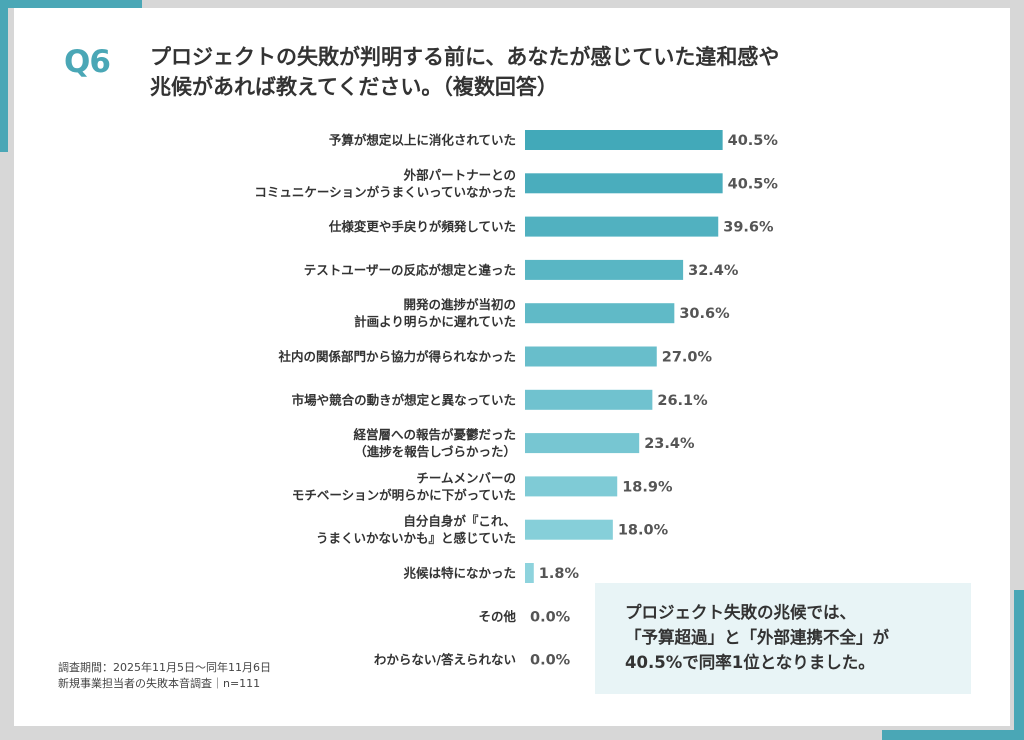  Describe the element at coordinates (416, 530) in the screenshot. I see `category-label-10: 自分自身が『これ、うまくいかないかも』と感じていた` at that location.